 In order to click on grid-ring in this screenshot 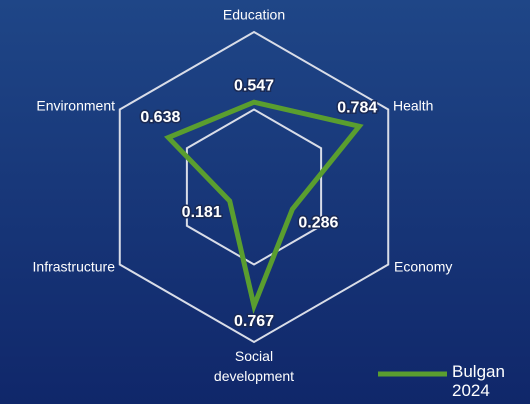, I will do `click(254, 187)`.